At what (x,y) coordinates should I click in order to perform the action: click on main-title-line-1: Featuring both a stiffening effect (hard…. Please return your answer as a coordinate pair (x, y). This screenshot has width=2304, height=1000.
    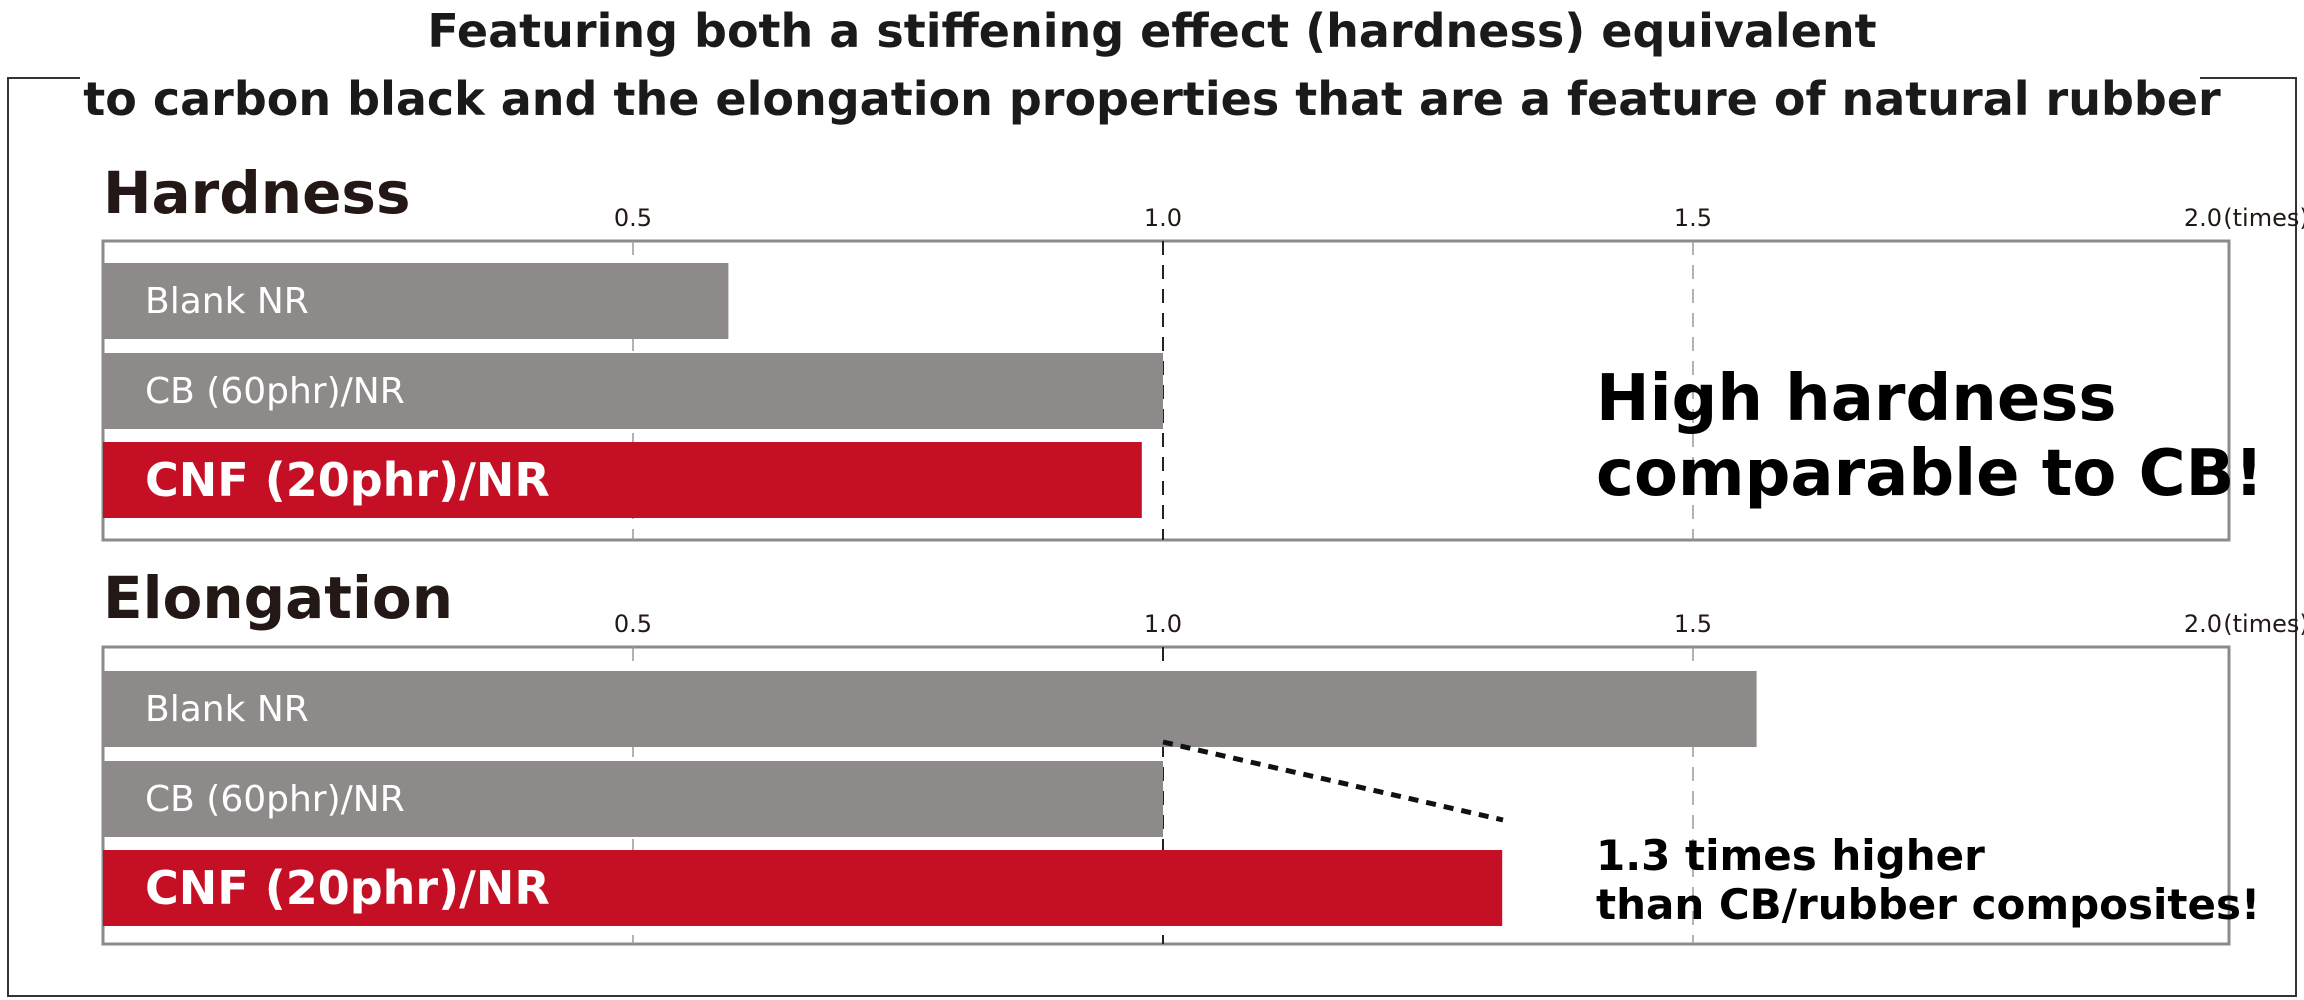
    Looking at the image, I should click on (1151, 31).